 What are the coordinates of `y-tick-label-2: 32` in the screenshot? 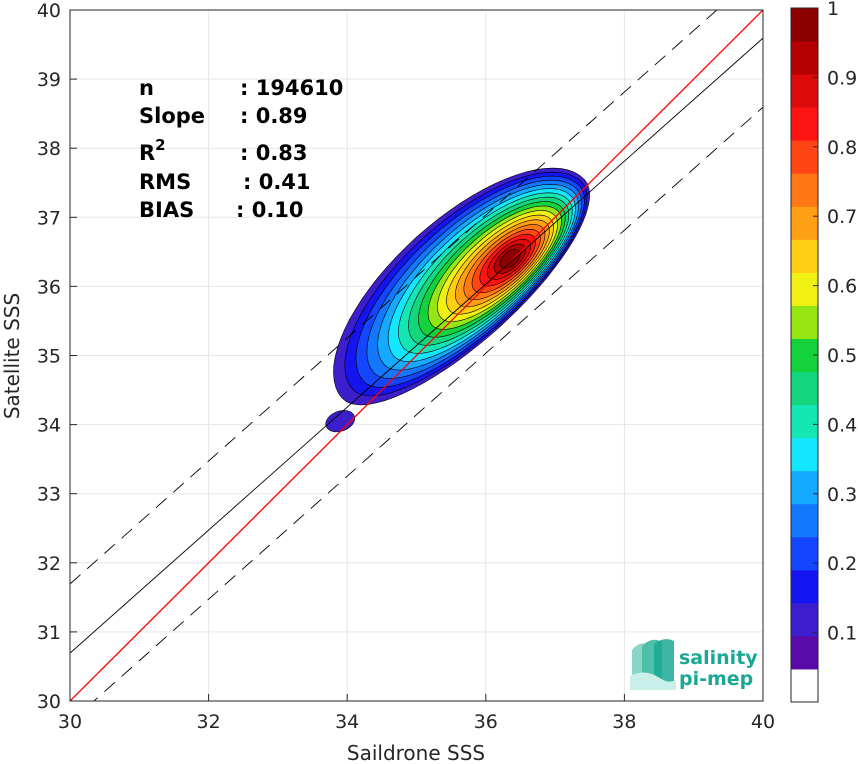 It's located at (49, 564).